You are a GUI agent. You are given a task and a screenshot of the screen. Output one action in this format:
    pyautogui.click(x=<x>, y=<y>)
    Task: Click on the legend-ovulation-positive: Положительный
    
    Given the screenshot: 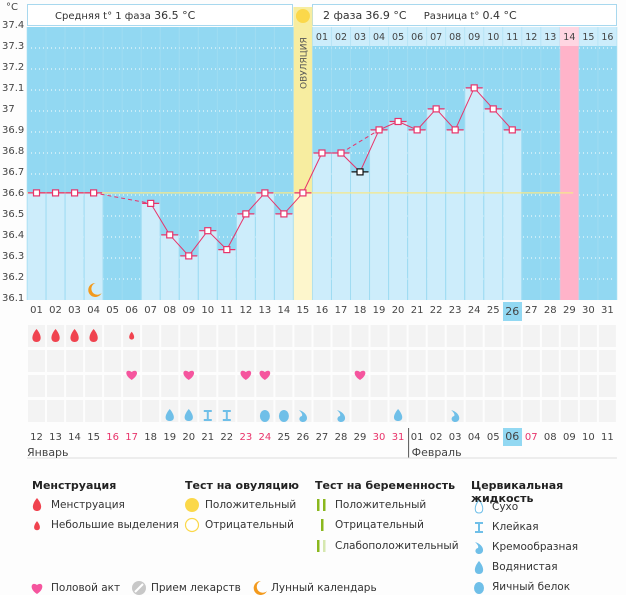 What is the action you would take?
    pyautogui.click(x=251, y=505)
    